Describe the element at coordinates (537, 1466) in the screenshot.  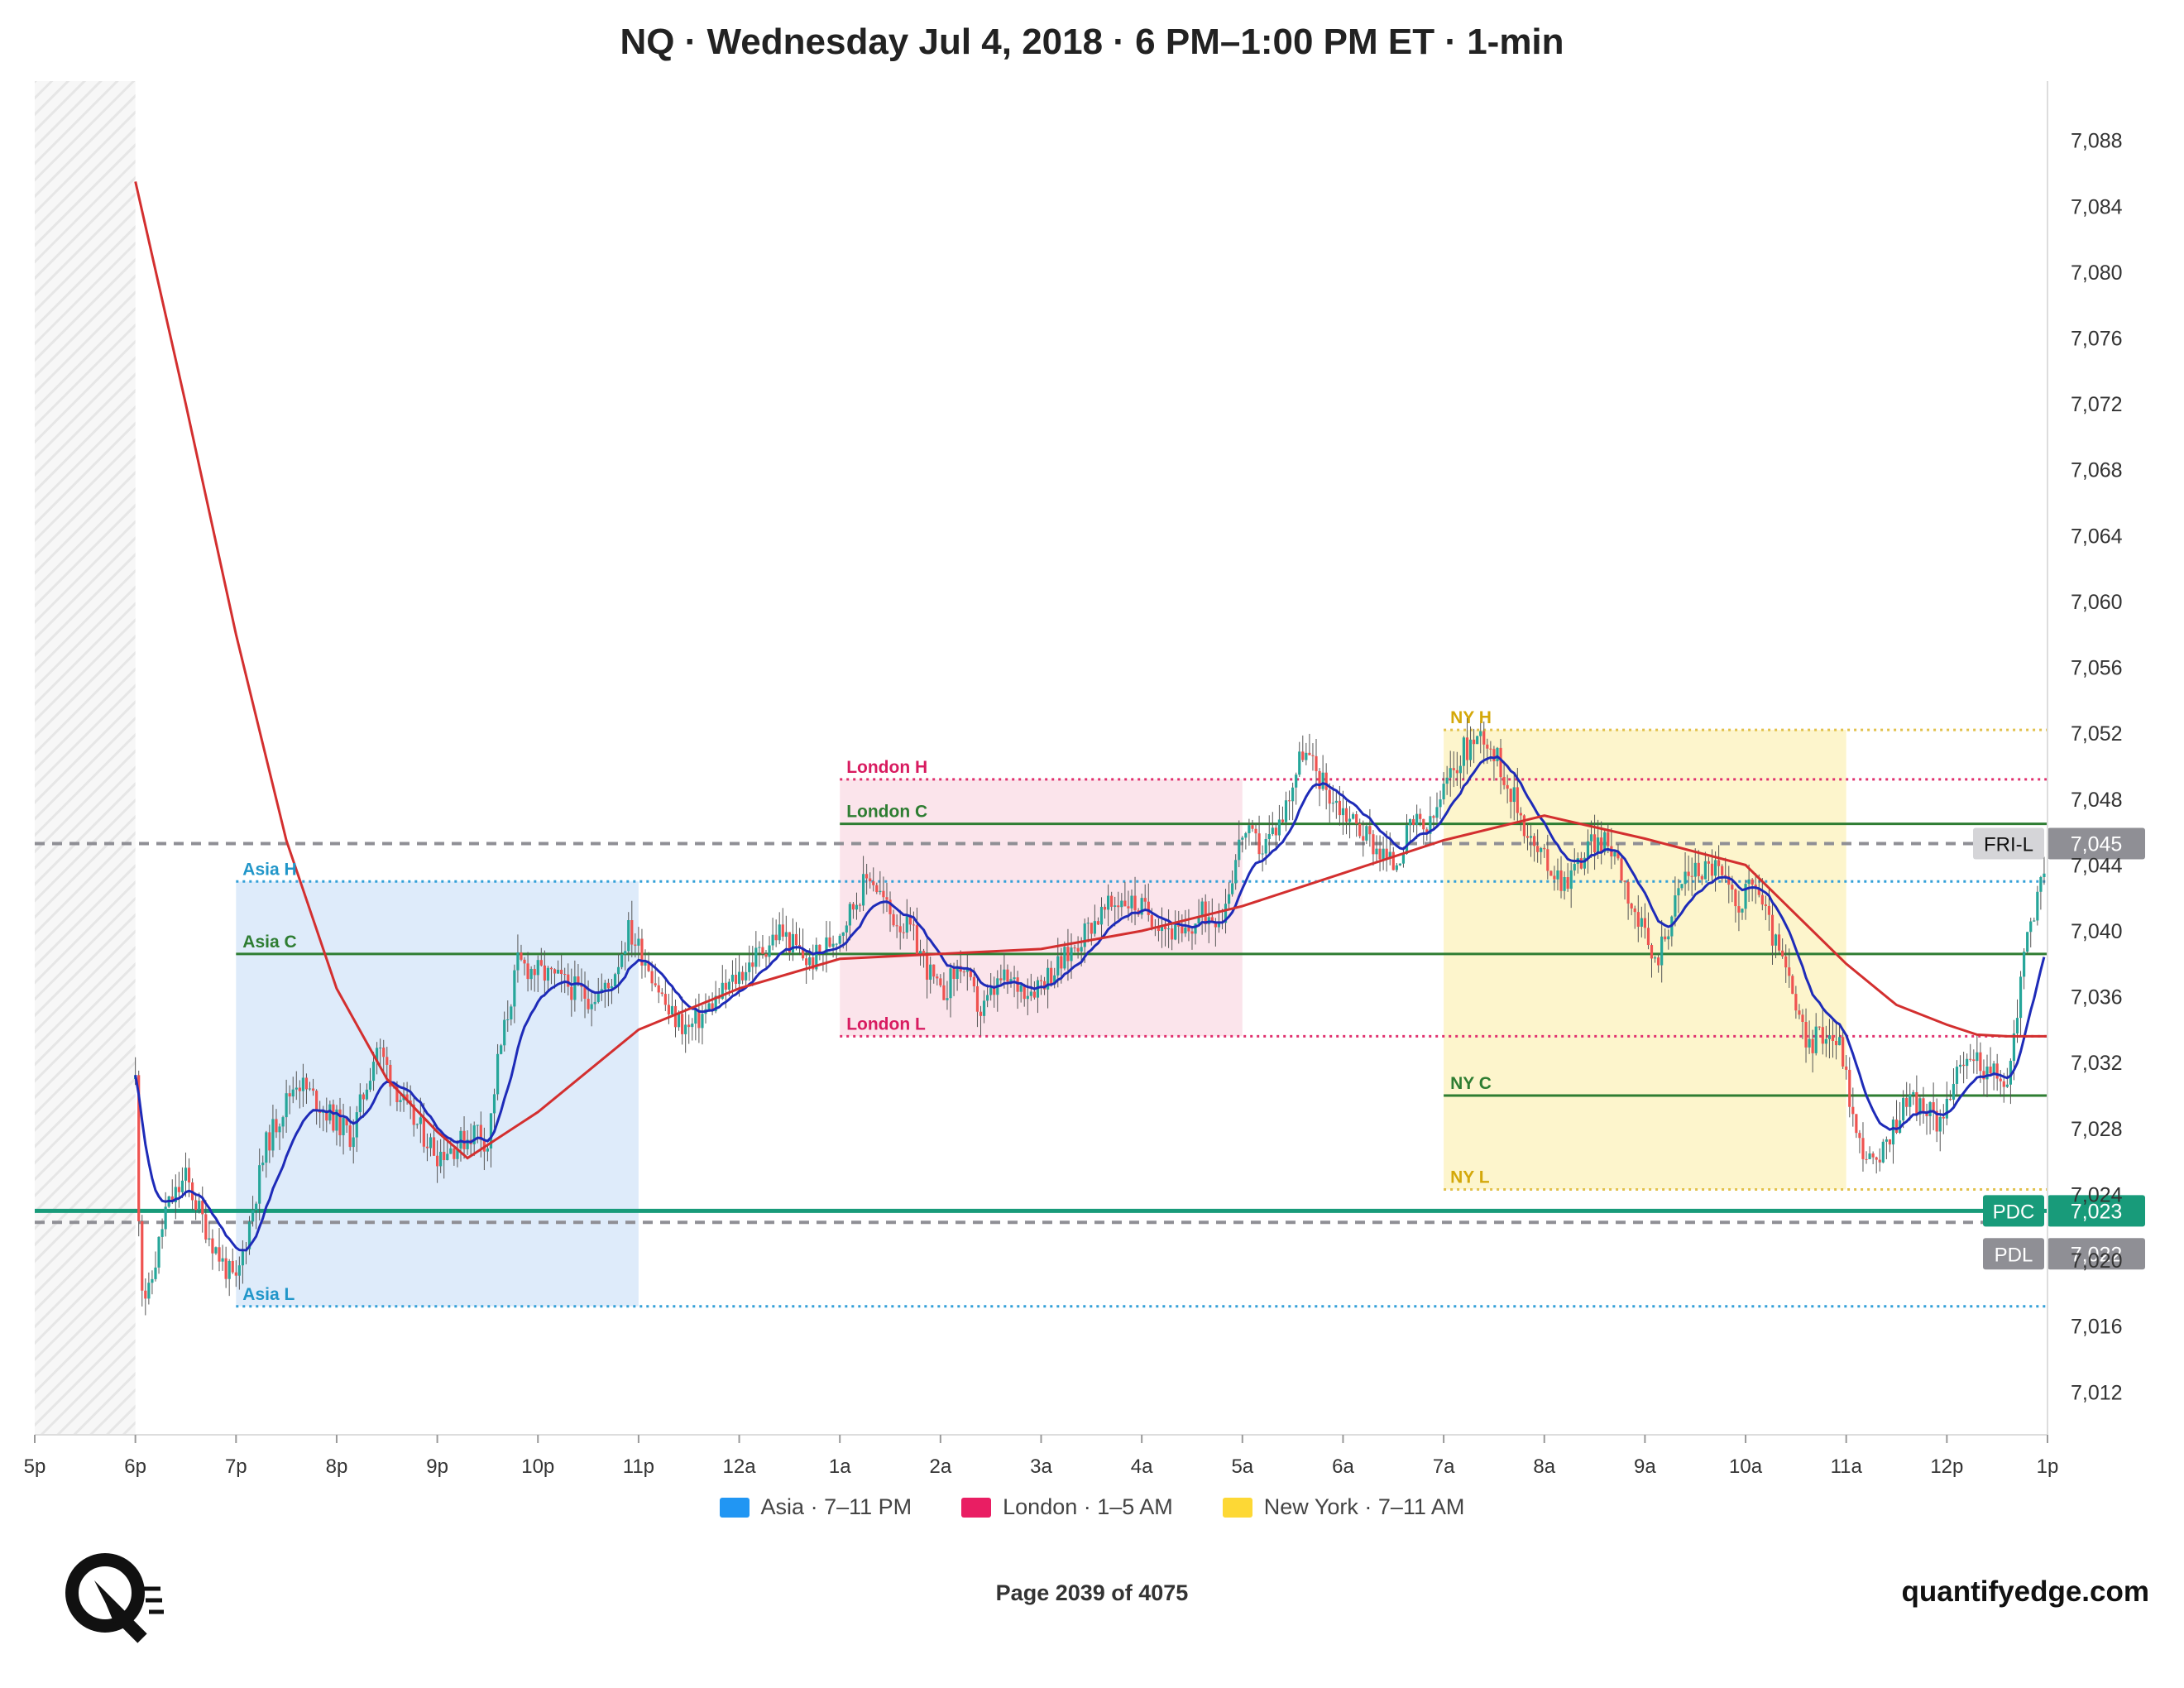
I see `x-tick-label: 10p` at that location.